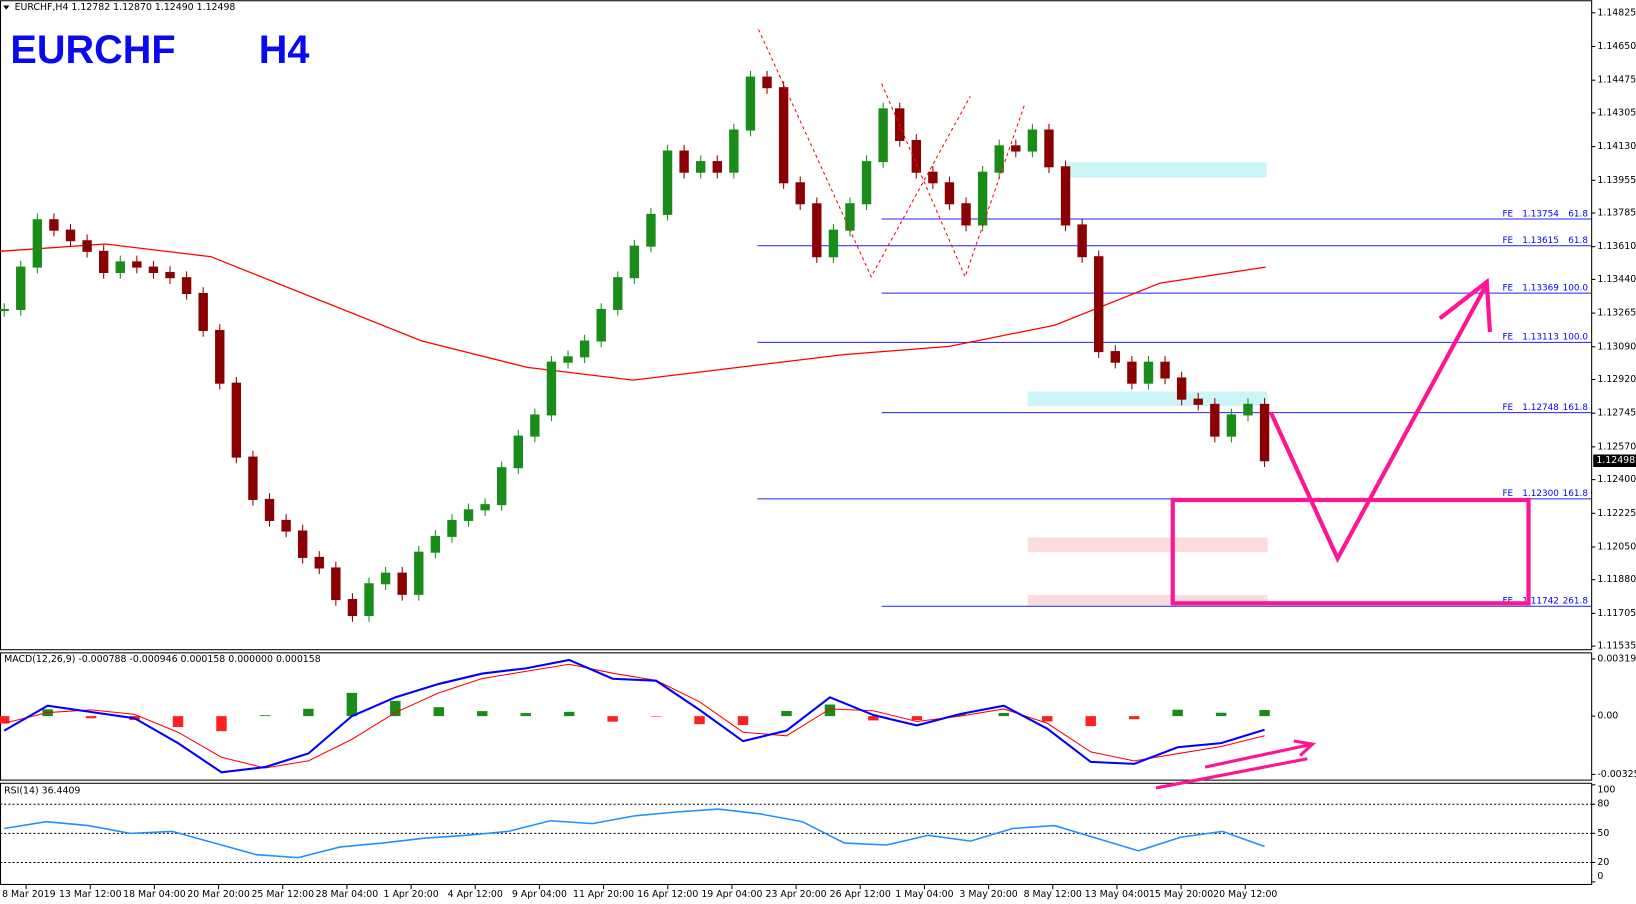 The width and height of the screenshot is (1636, 904). What do you see at coordinates (1616, 213) in the screenshot?
I see `y-tick-label: 1.13785` at bounding box center [1616, 213].